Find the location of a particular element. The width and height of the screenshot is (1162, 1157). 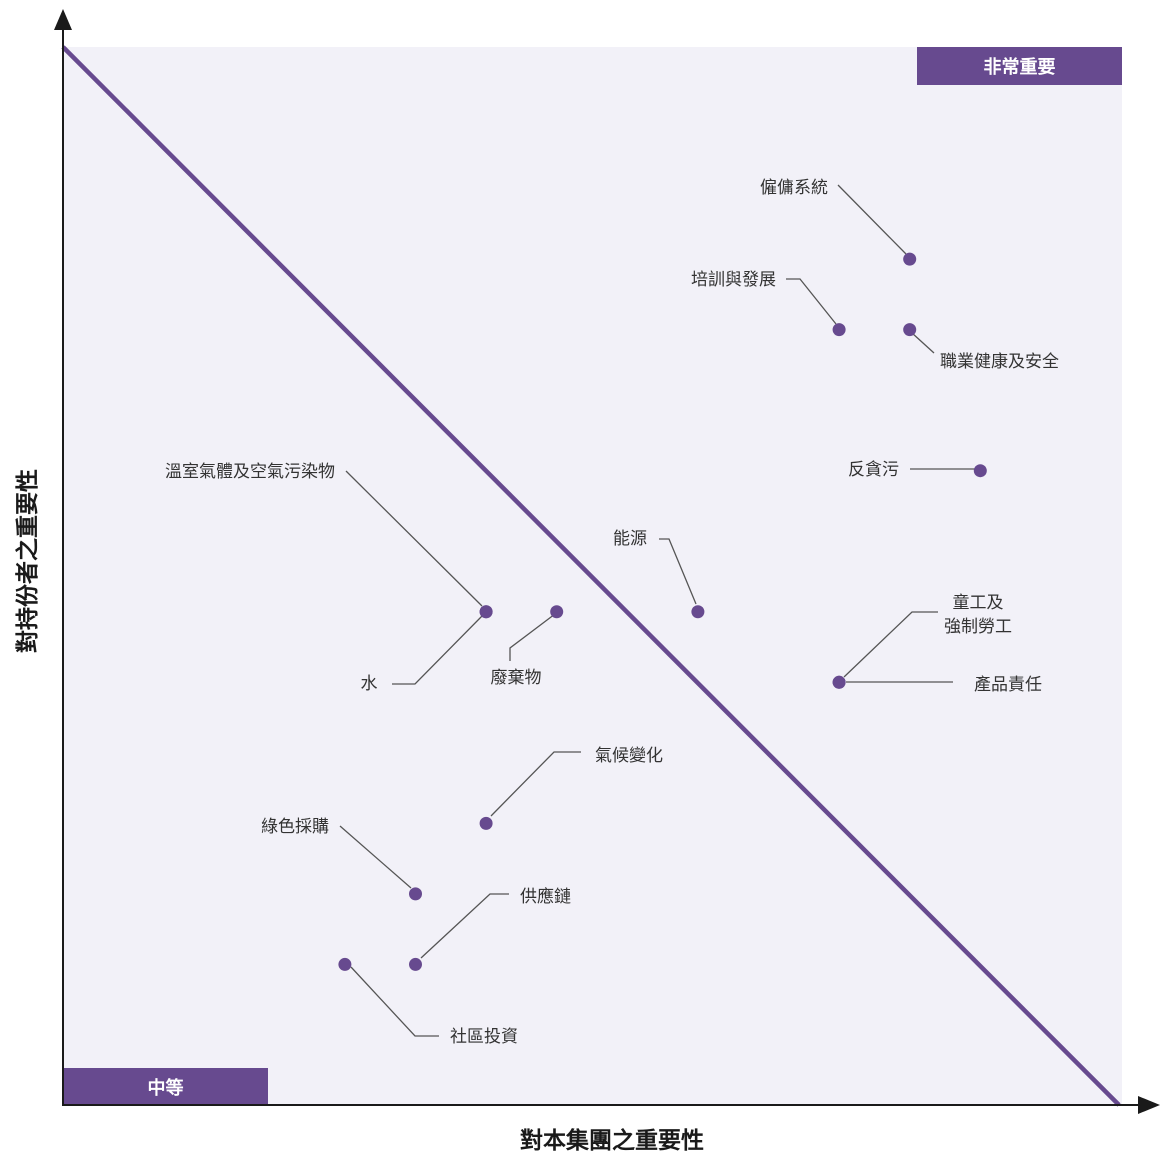

data-point-label: 社區投資 is located at coordinates (484, 1037).